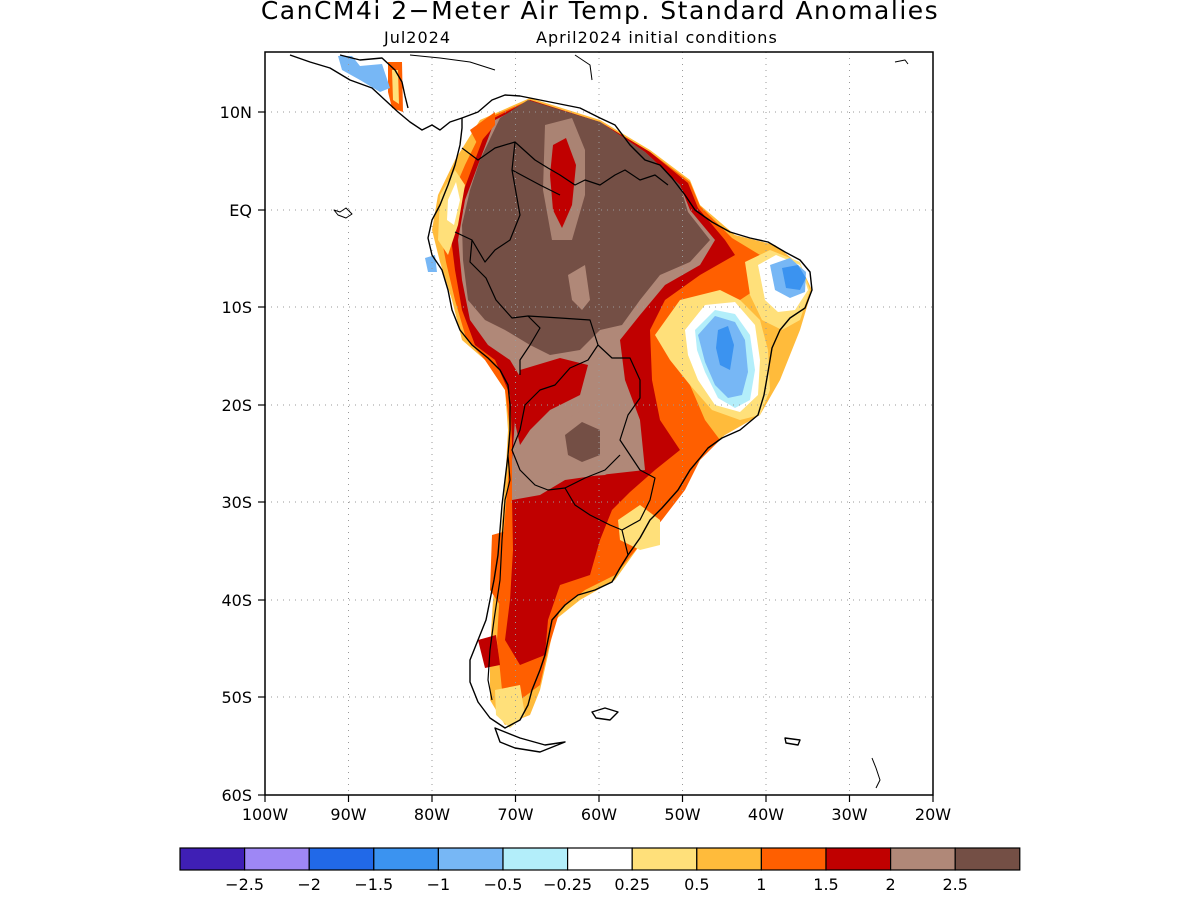 This screenshot has height=900, width=1200. I want to click on shade-venezuela-red-core, so click(563, 183).